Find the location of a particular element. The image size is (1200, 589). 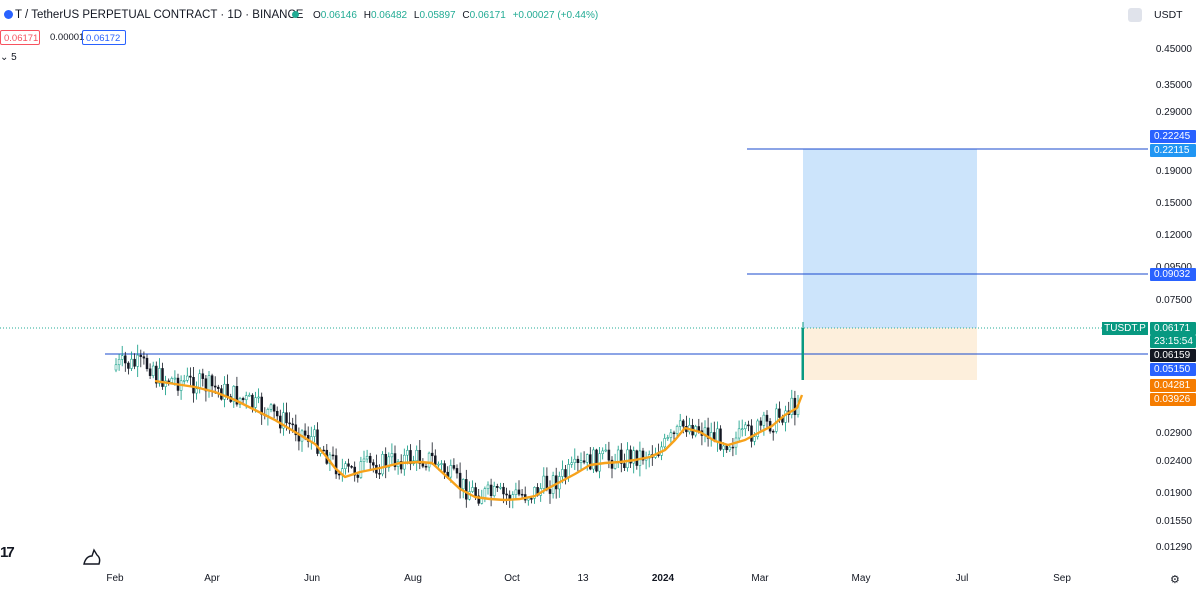

buy-button: 0.06172 is located at coordinates (104, 37).